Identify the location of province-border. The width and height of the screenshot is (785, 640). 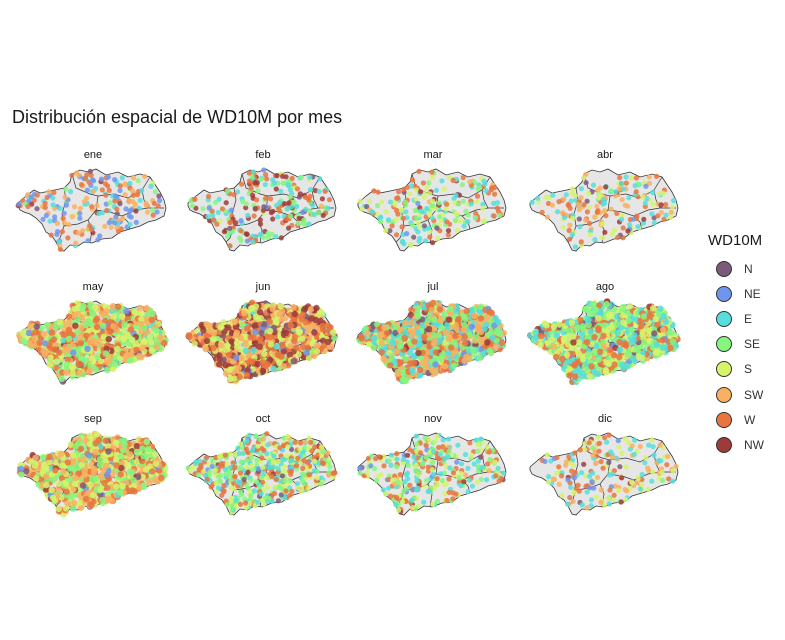
(81, 200).